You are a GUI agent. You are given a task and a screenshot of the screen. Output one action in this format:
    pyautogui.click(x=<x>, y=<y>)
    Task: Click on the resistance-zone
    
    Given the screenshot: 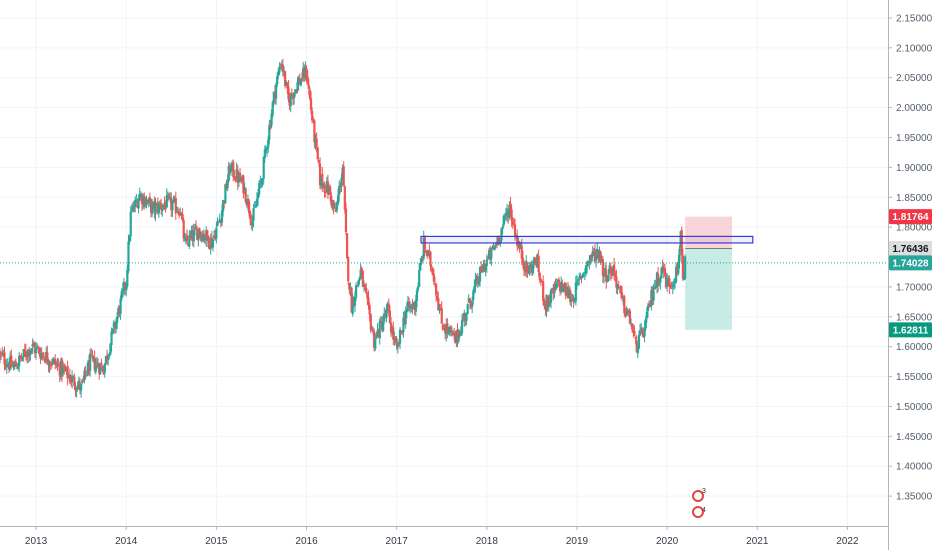 What is the action you would take?
    pyautogui.click(x=587, y=239)
    